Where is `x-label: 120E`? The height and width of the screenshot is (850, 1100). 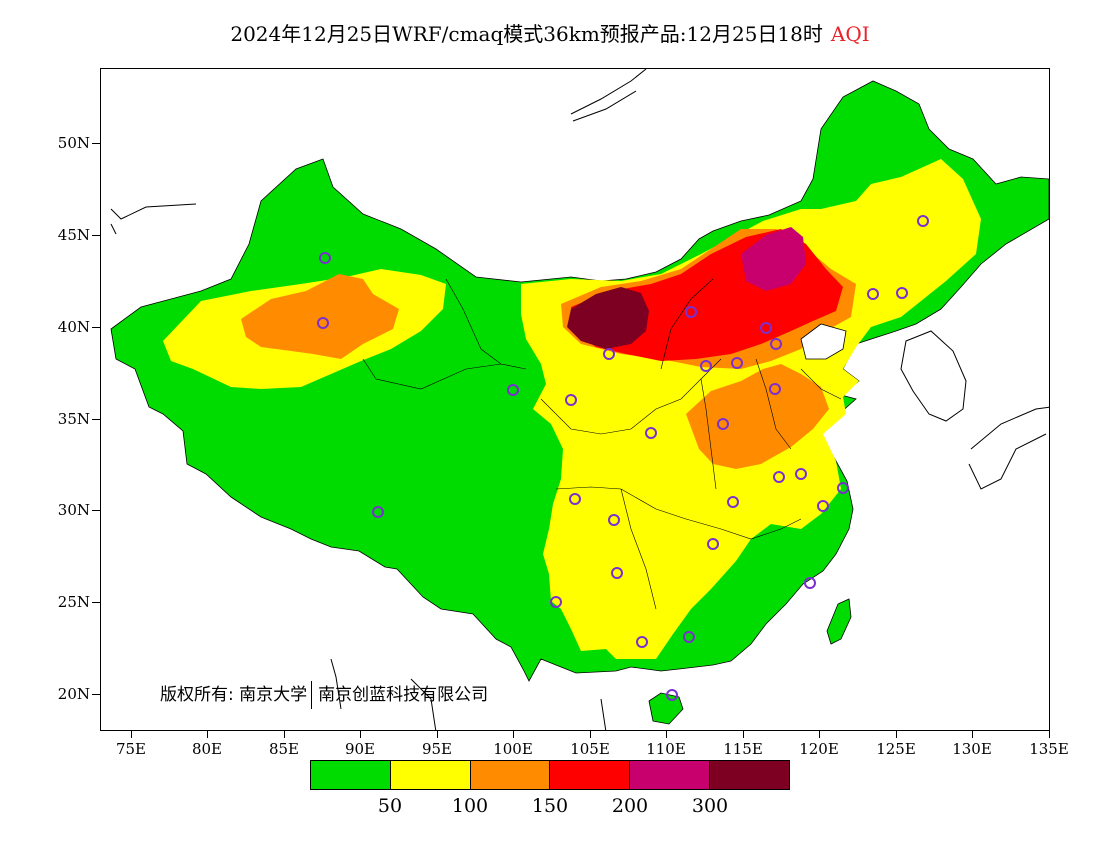 x-label: 120E is located at coordinates (819, 749).